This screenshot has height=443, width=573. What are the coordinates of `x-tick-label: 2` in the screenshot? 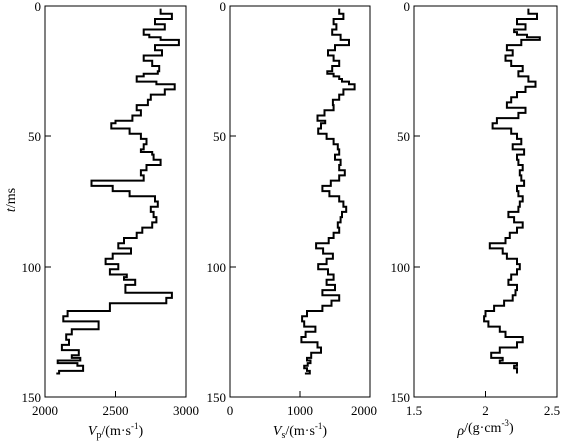 It's located at (485, 410).